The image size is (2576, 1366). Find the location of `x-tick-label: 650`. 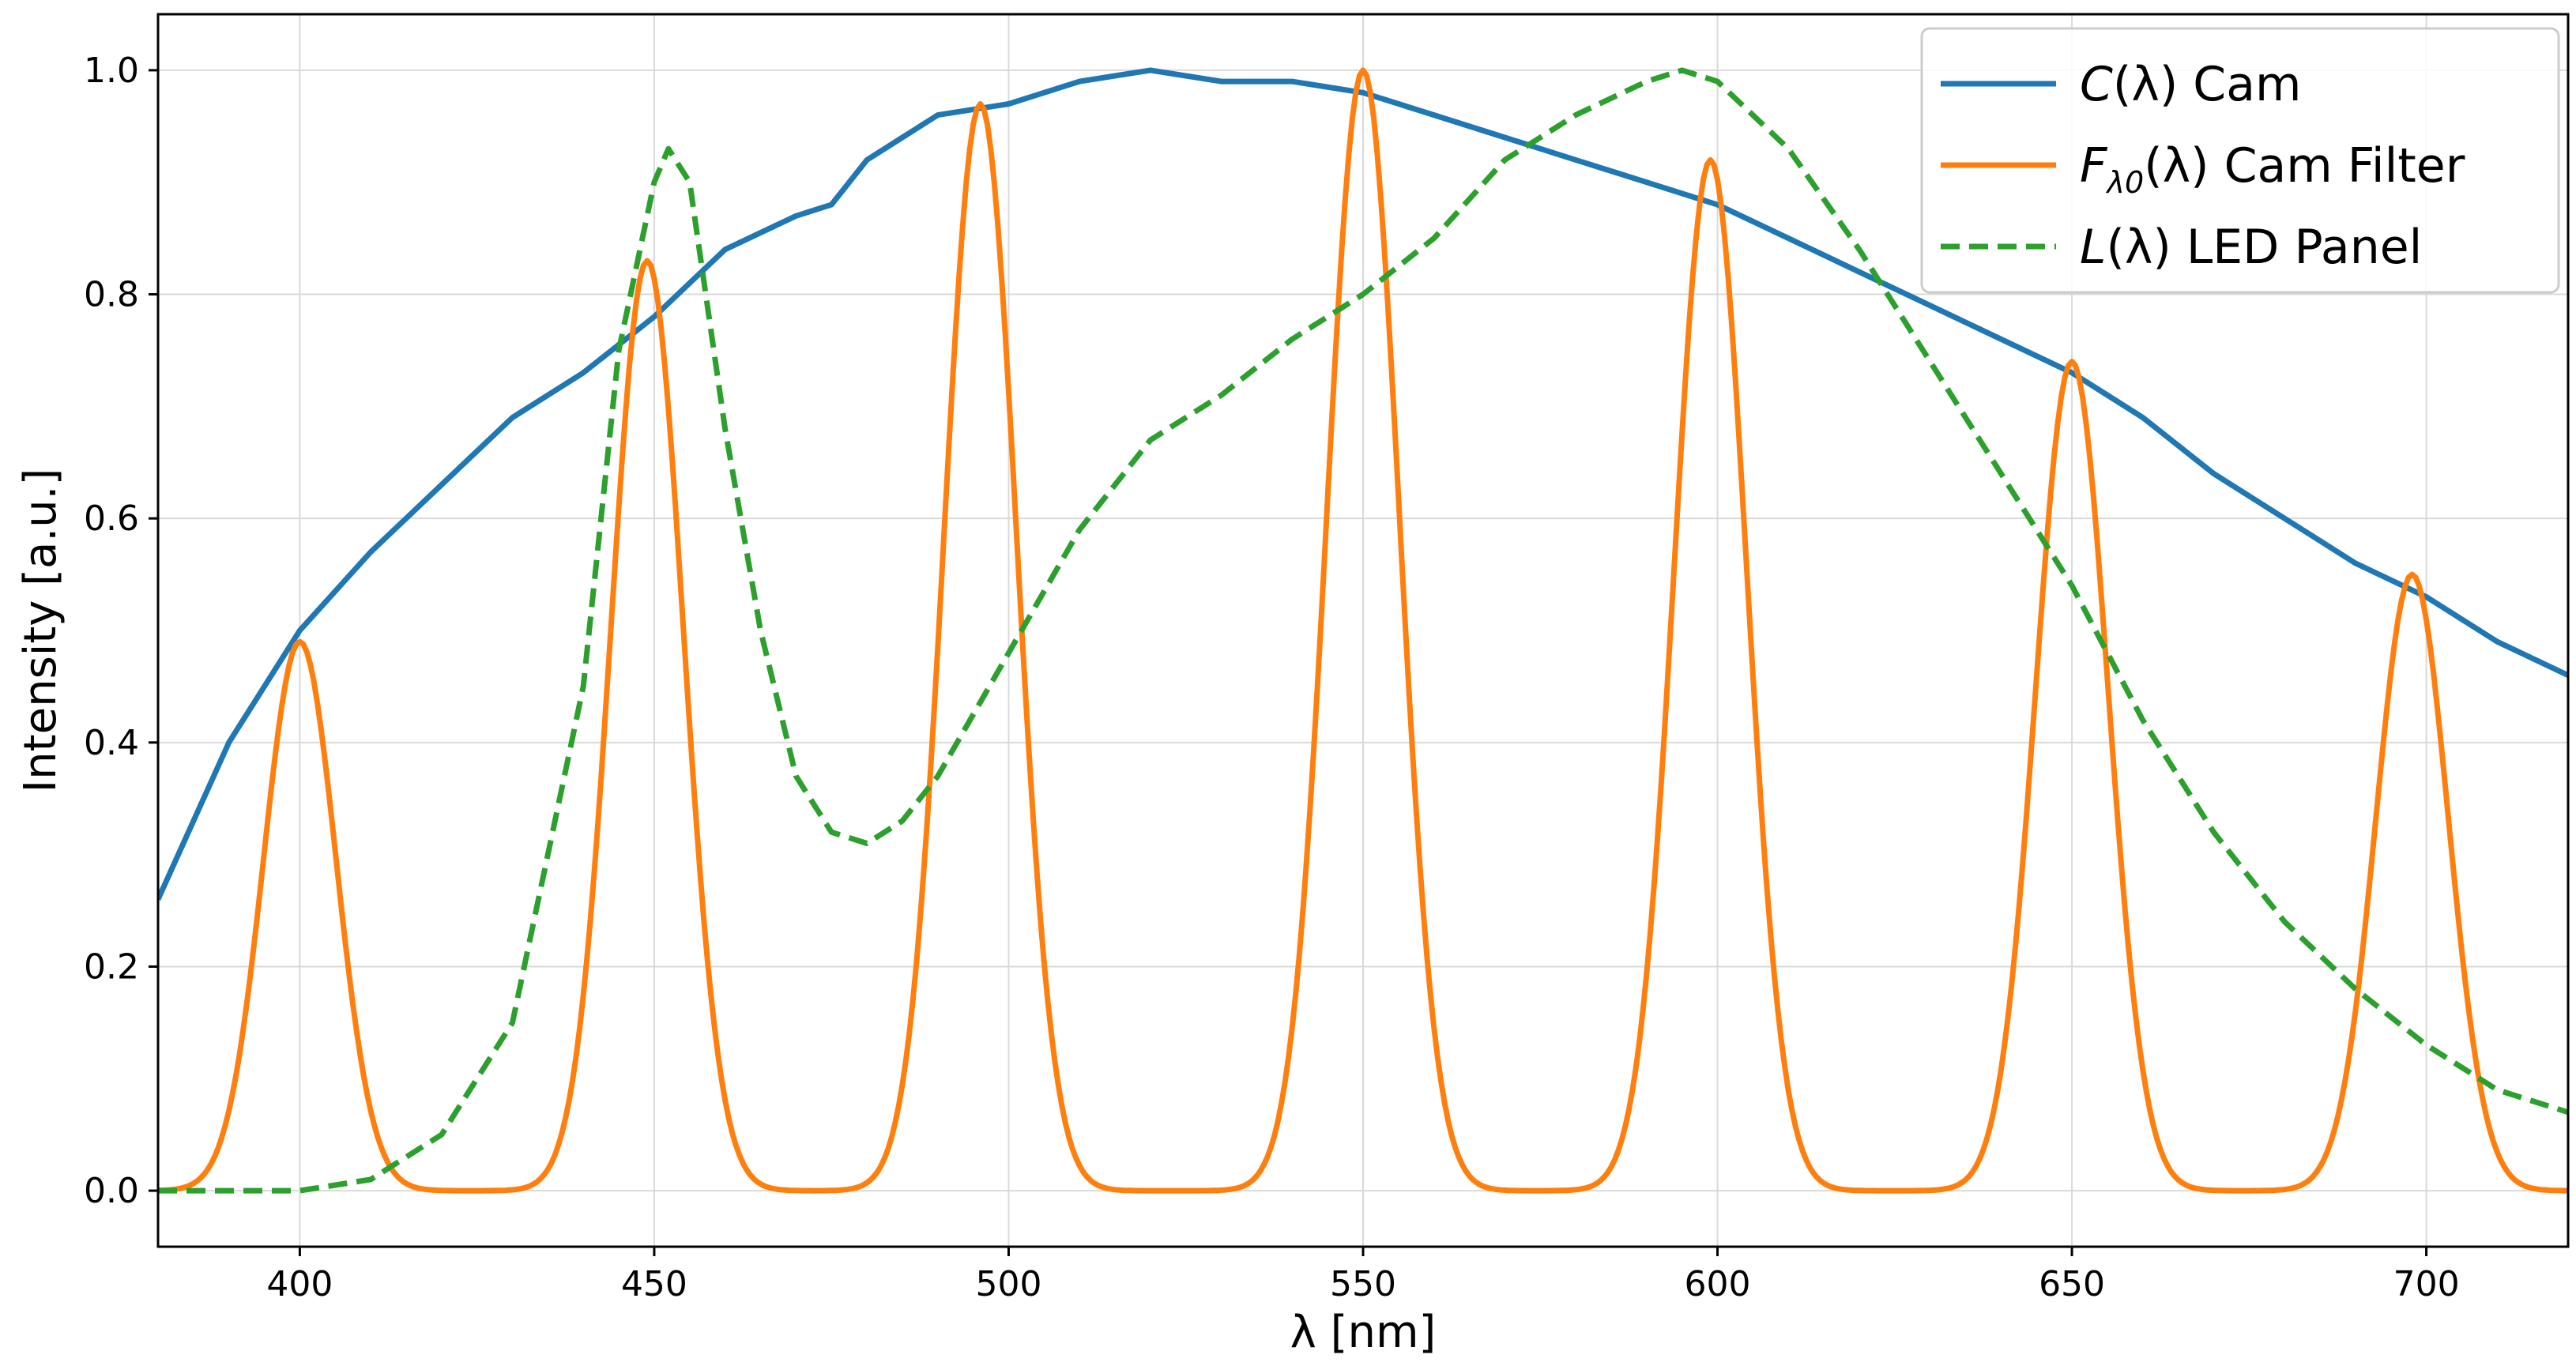

x-tick-label: 650 is located at coordinates (2072, 1284).